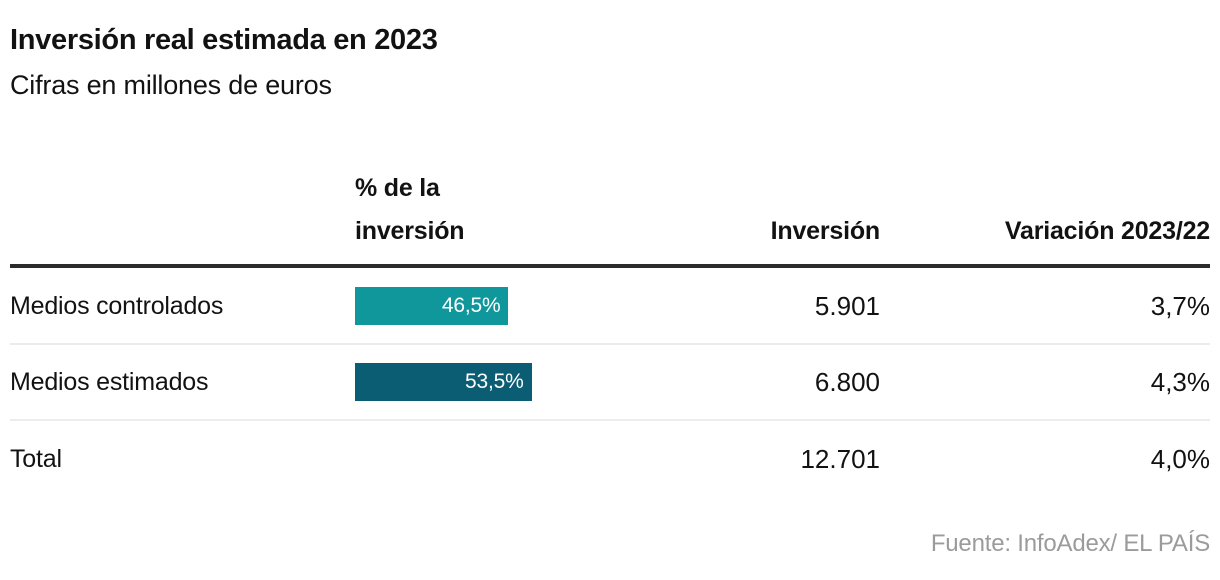 The height and width of the screenshot is (580, 1220). I want to click on share-bar: 46,5%, so click(432, 306).